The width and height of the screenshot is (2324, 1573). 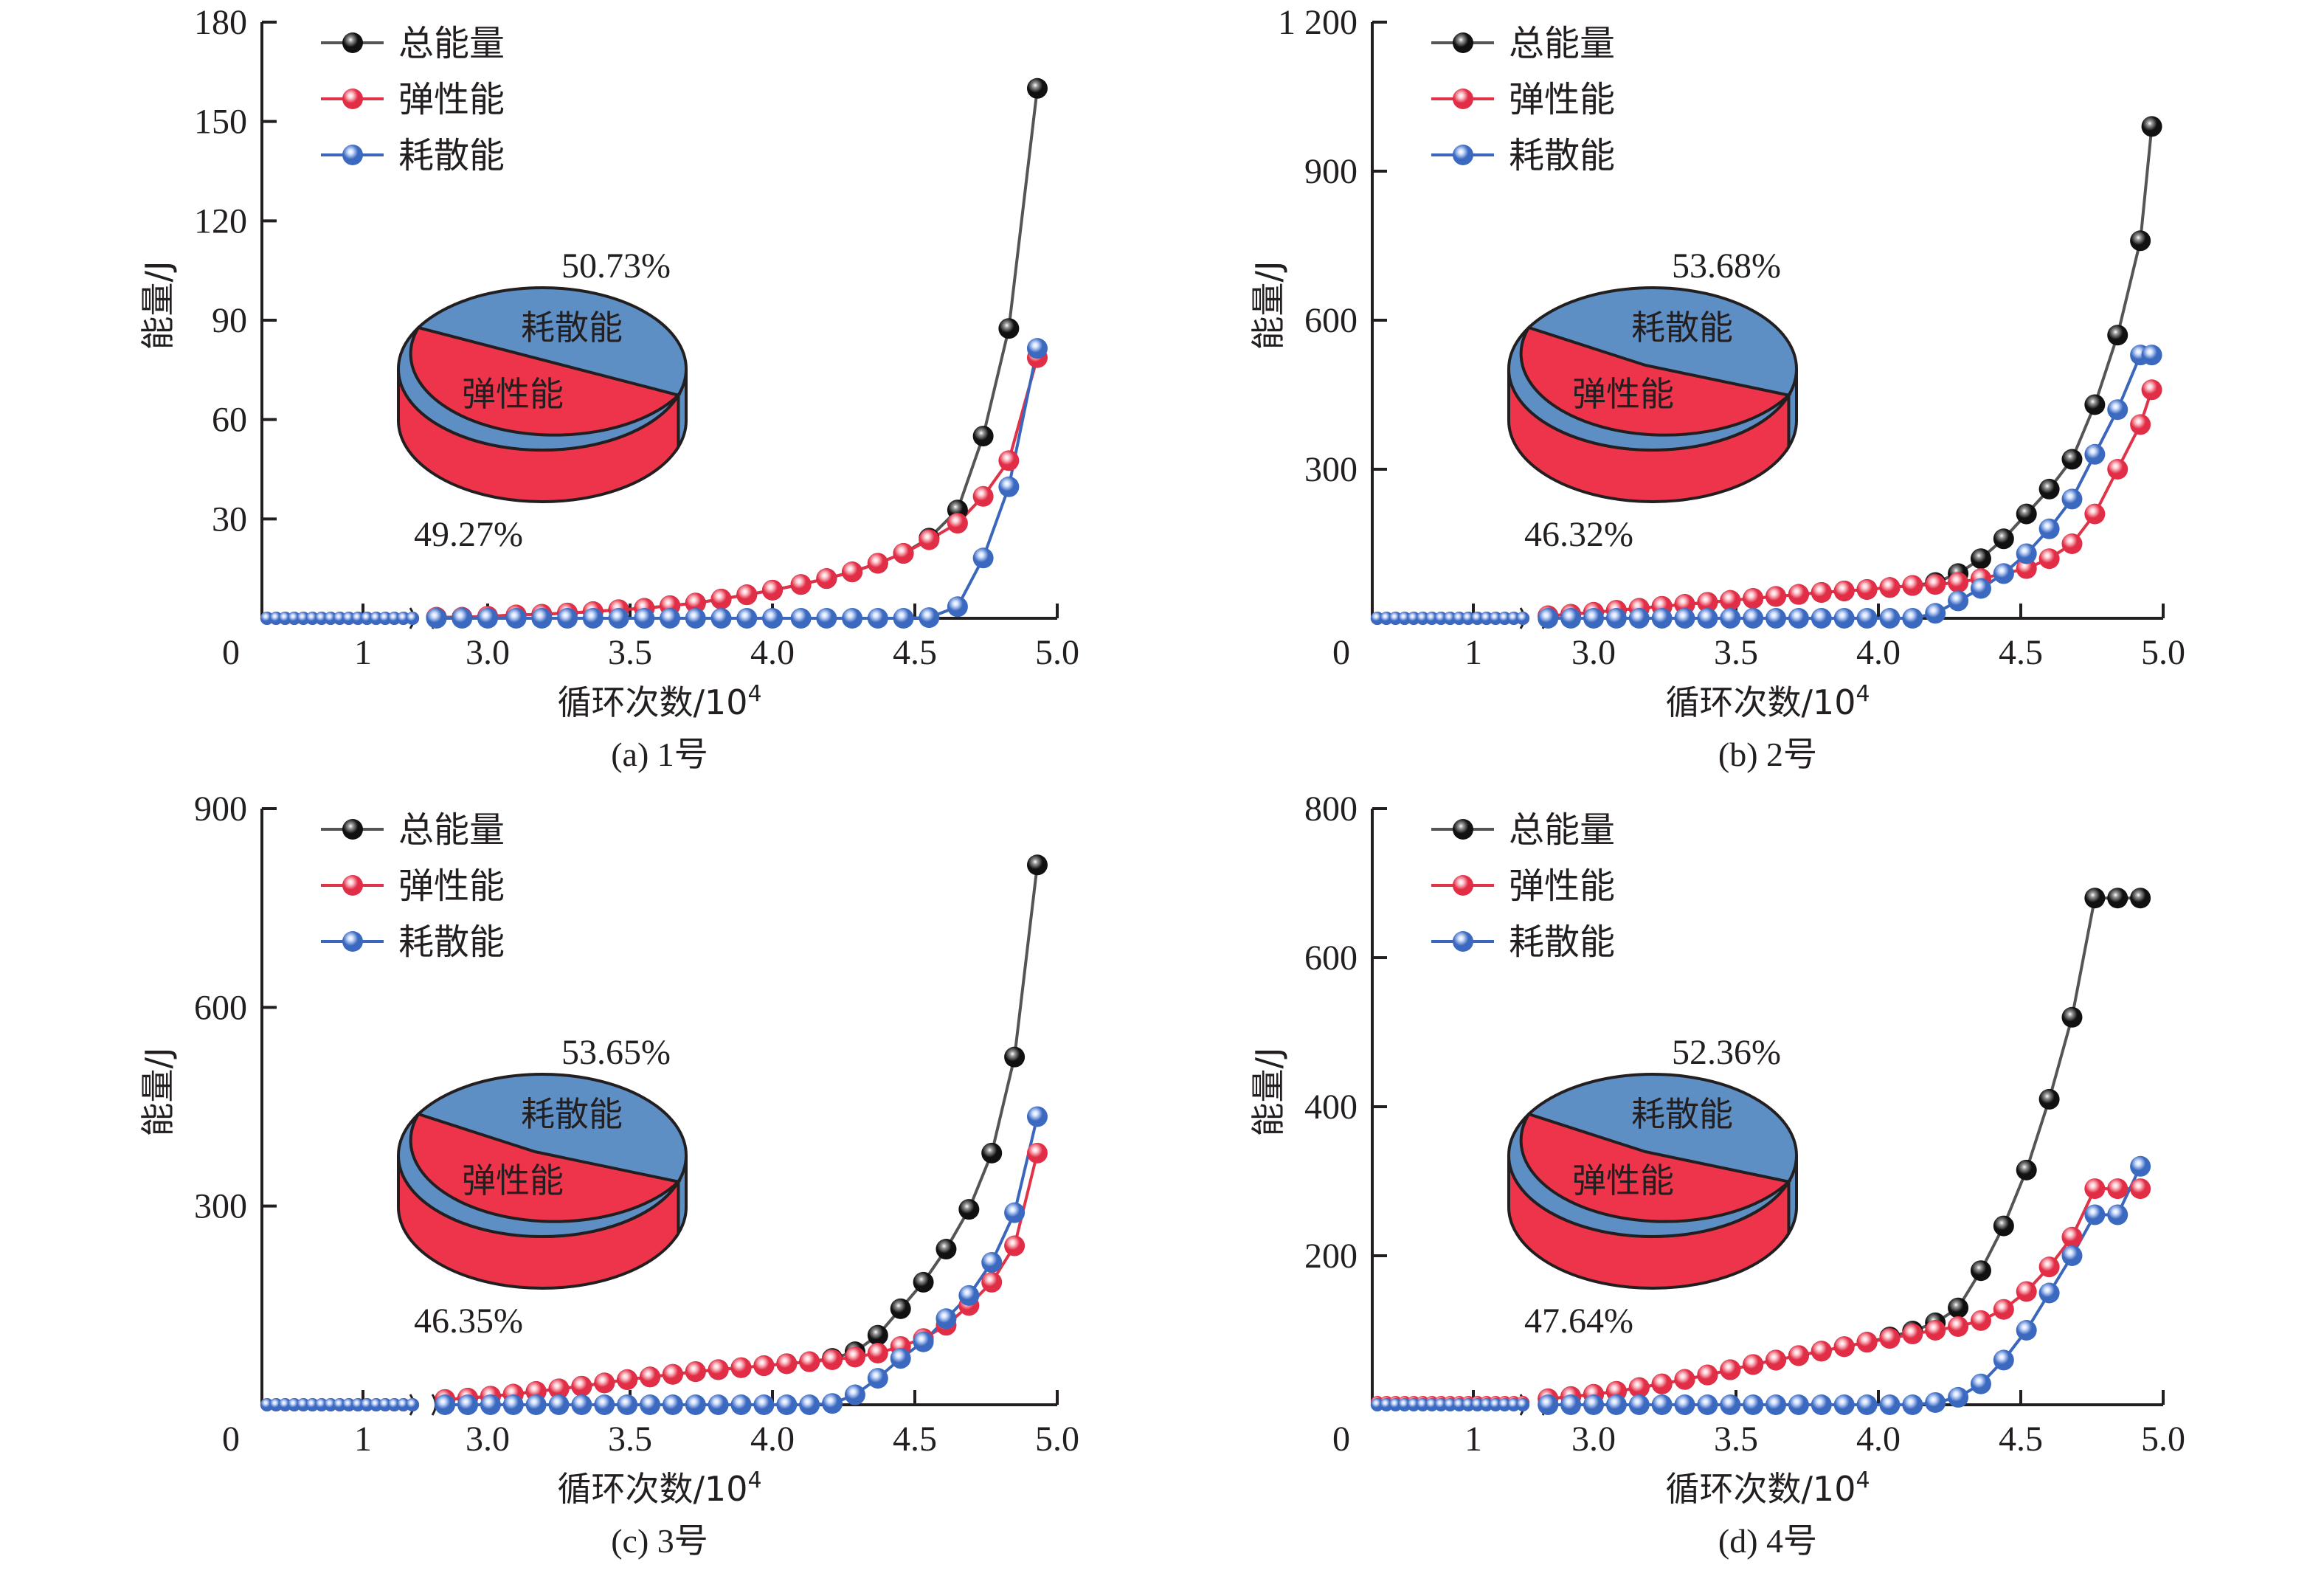 What do you see at coordinates (1331, 809) in the screenshot?
I see `y-tick-label: 800` at bounding box center [1331, 809].